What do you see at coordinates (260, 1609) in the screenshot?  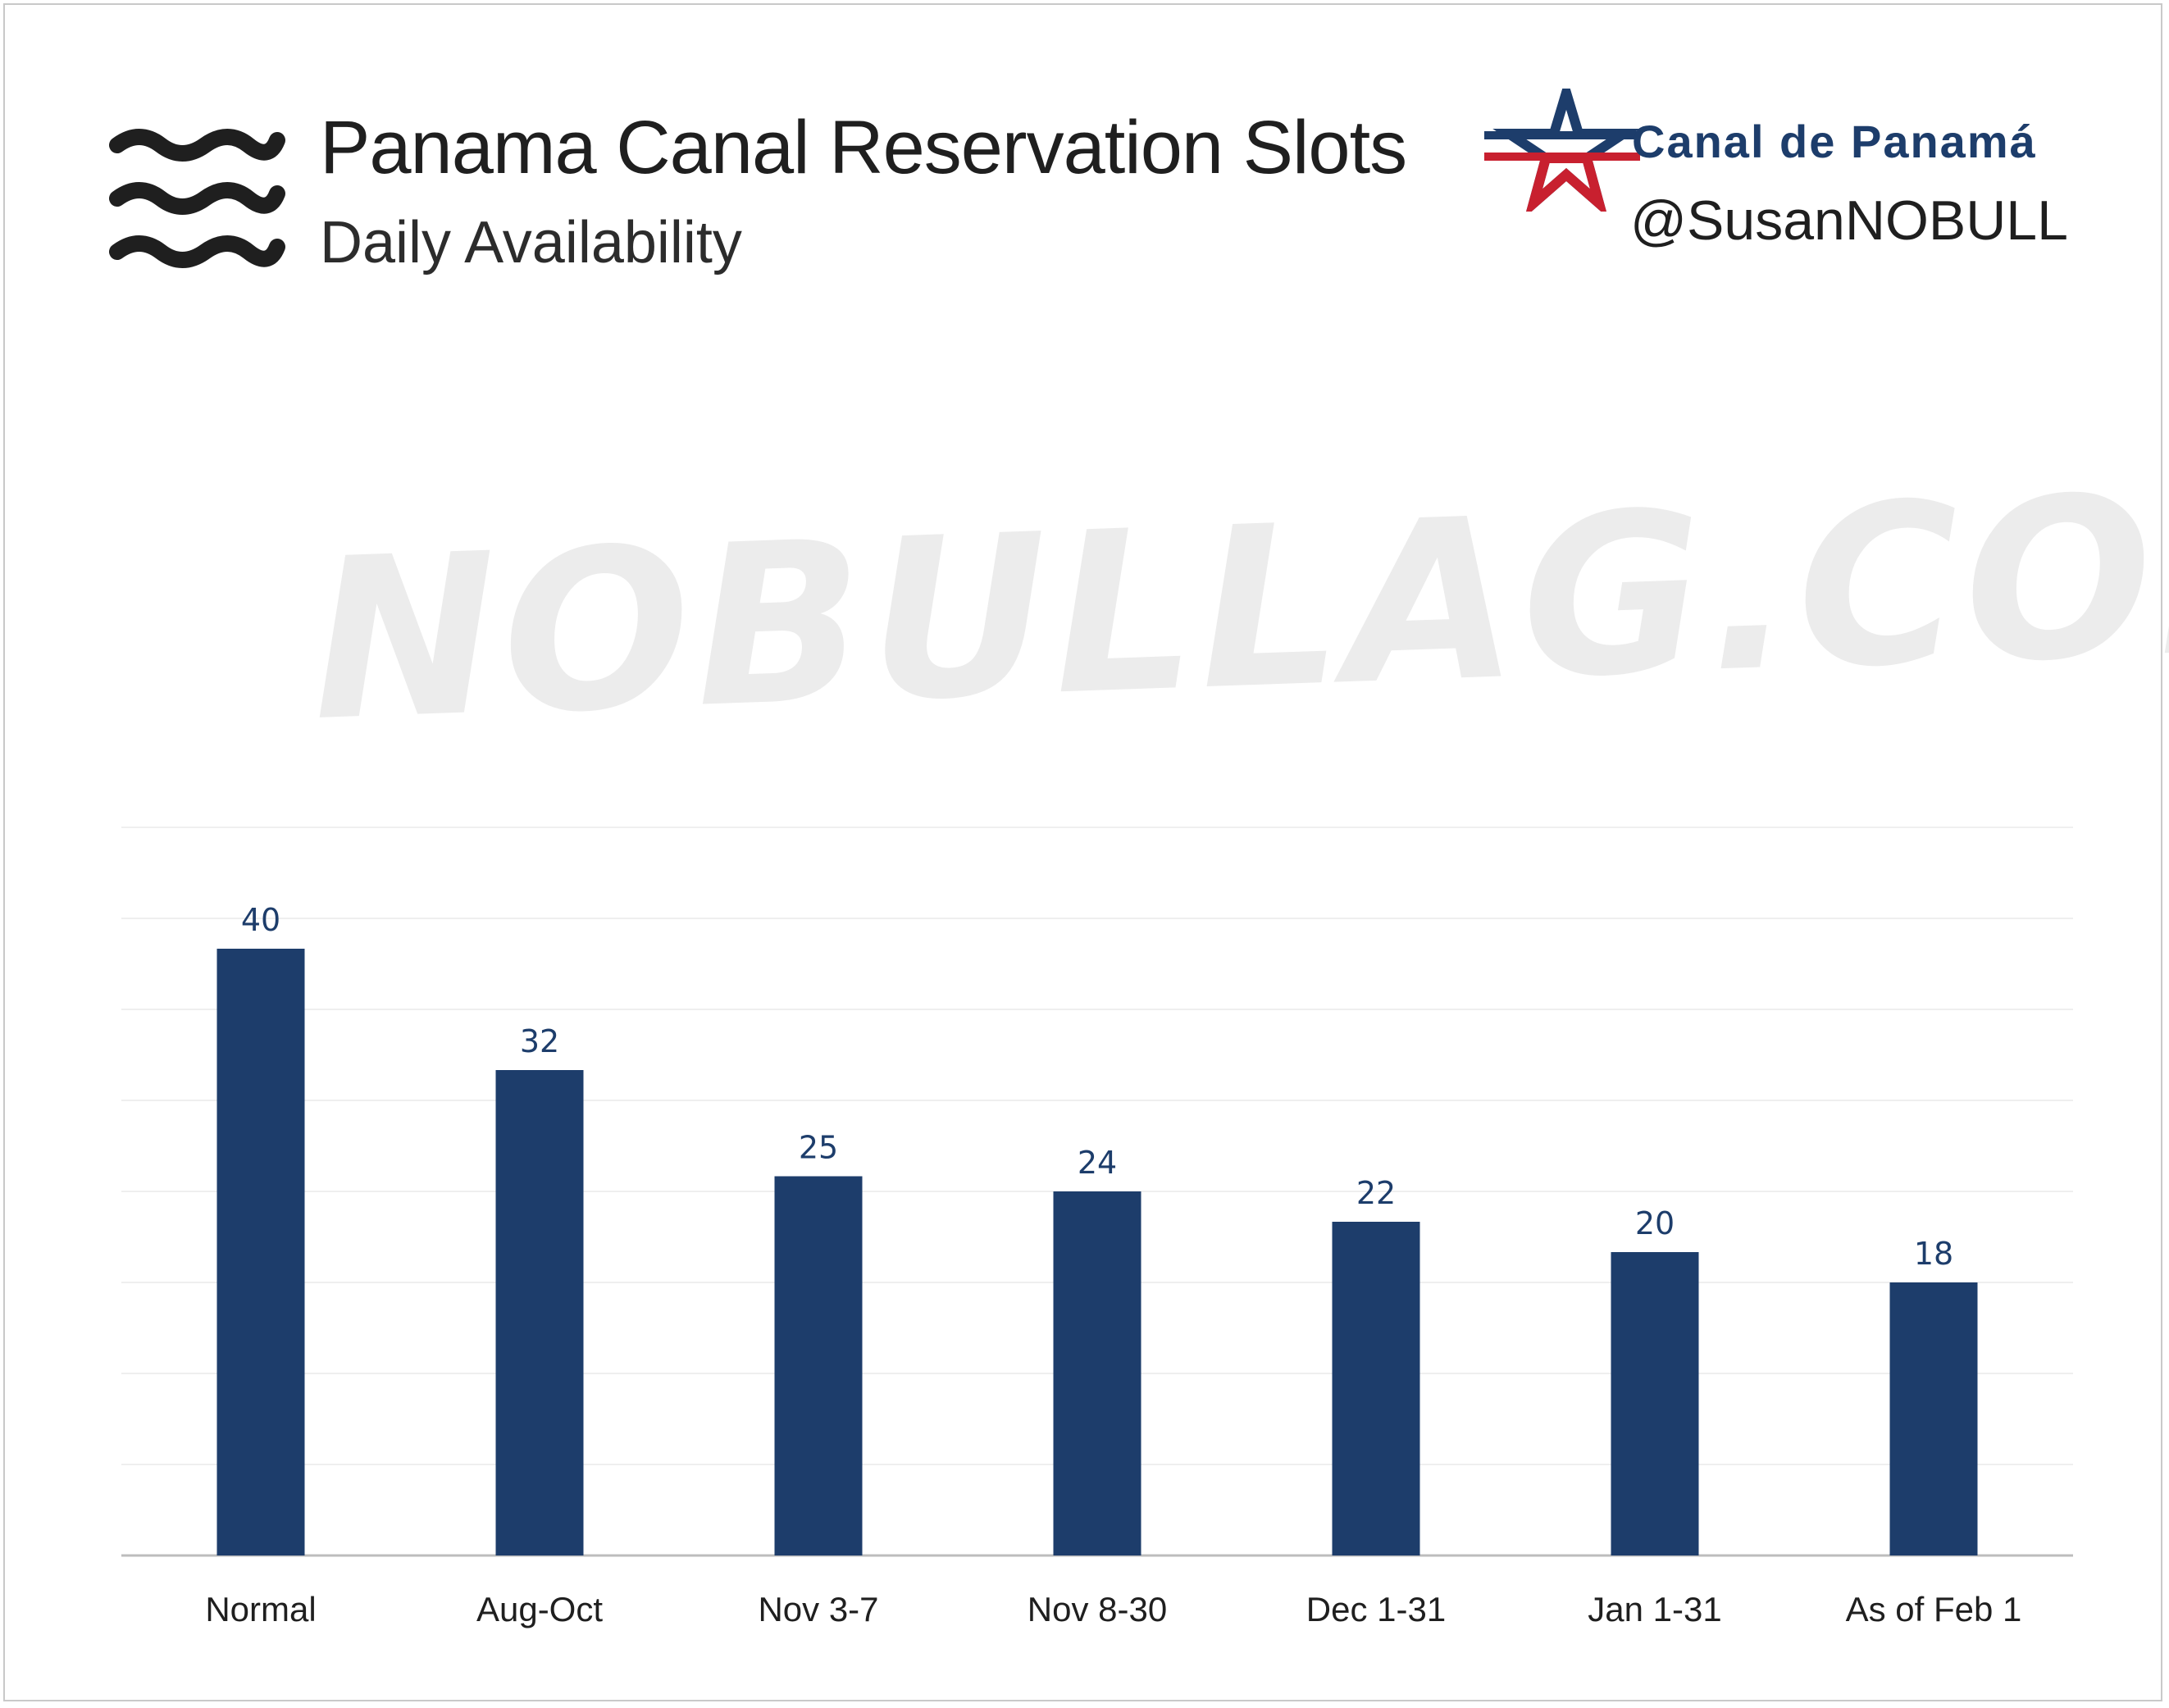 I see `category-label: Normal` at bounding box center [260, 1609].